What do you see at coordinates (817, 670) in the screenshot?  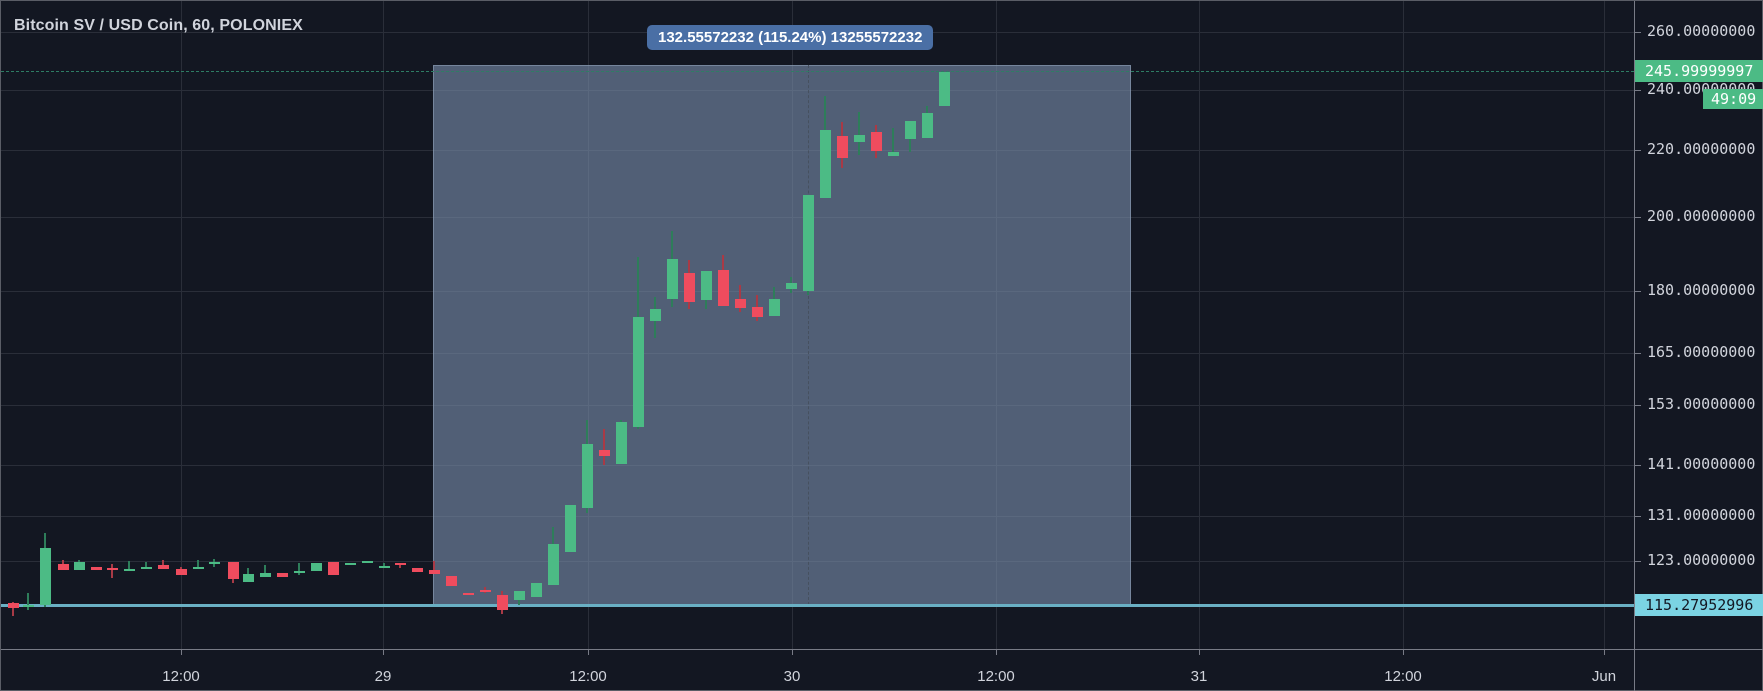 I see `time-axis: 12:00 29 12:00 30 12:00 31 12:00 Jun` at bounding box center [817, 670].